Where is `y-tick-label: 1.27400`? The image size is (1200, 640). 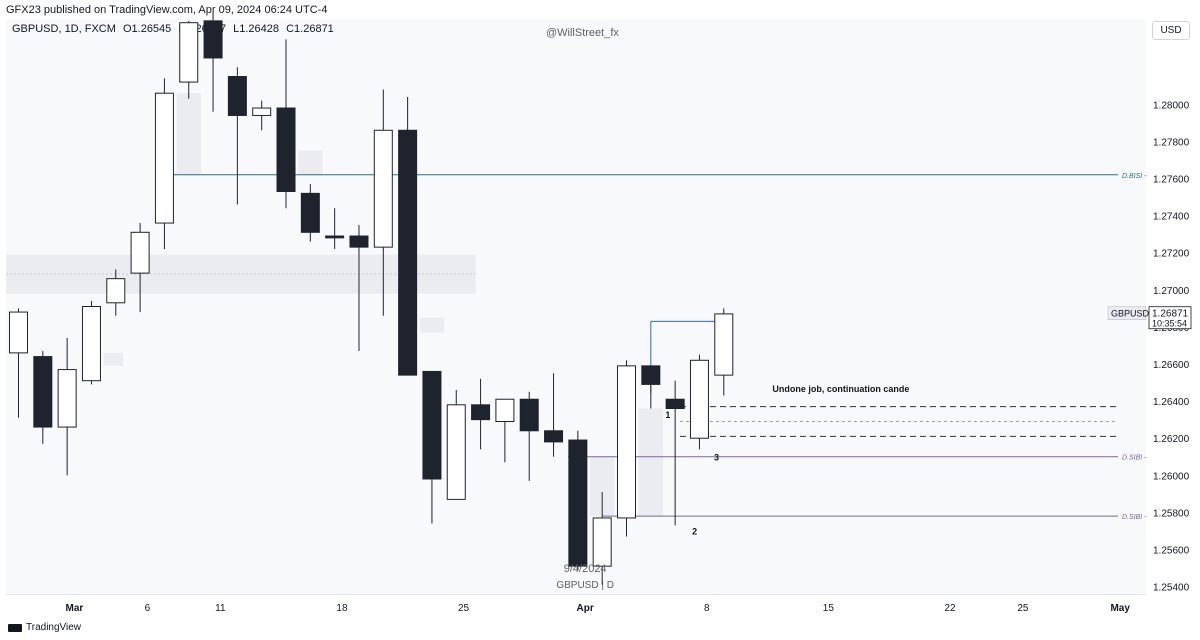
y-tick-label: 1.27400 is located at coordinates (1171, 217).